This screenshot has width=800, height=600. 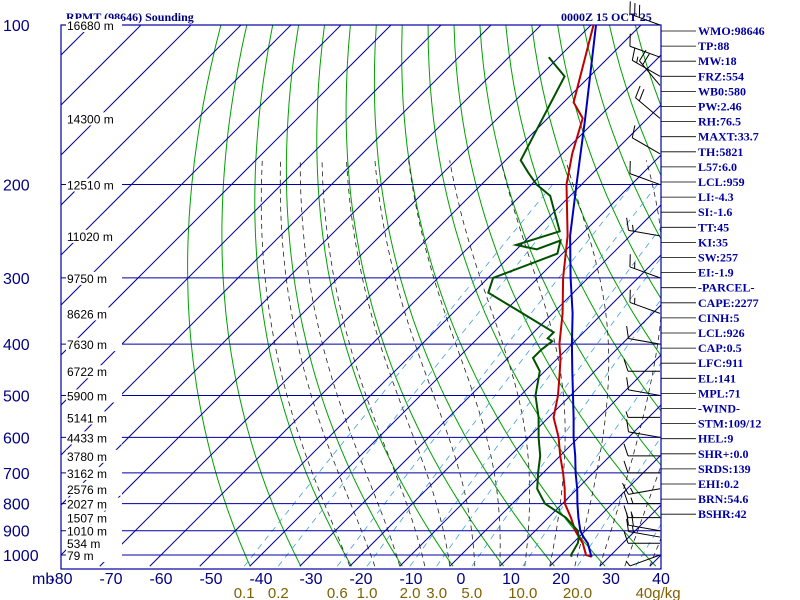 I want to click on mixing-ratio-tick-label: 0.1, so click(x=244, y=592).